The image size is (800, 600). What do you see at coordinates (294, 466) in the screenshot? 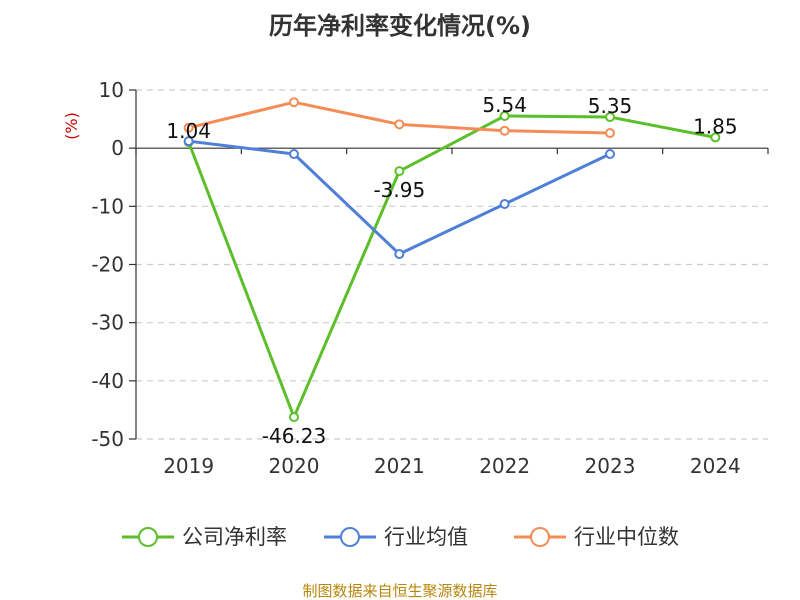
I see `x-tick-label: 2020` at bounding box center [294, 466].